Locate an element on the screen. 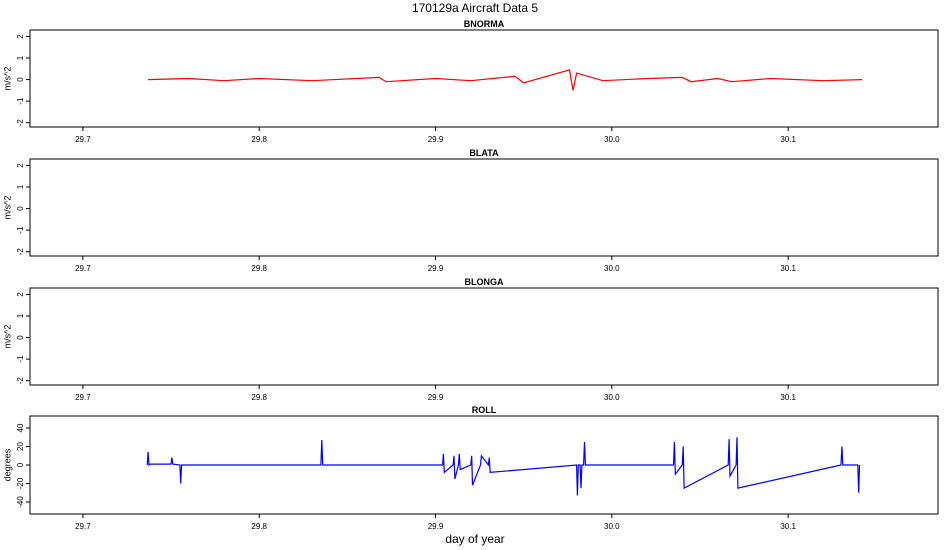  y-tick-label: -40 is located at coordinates (20, 502).